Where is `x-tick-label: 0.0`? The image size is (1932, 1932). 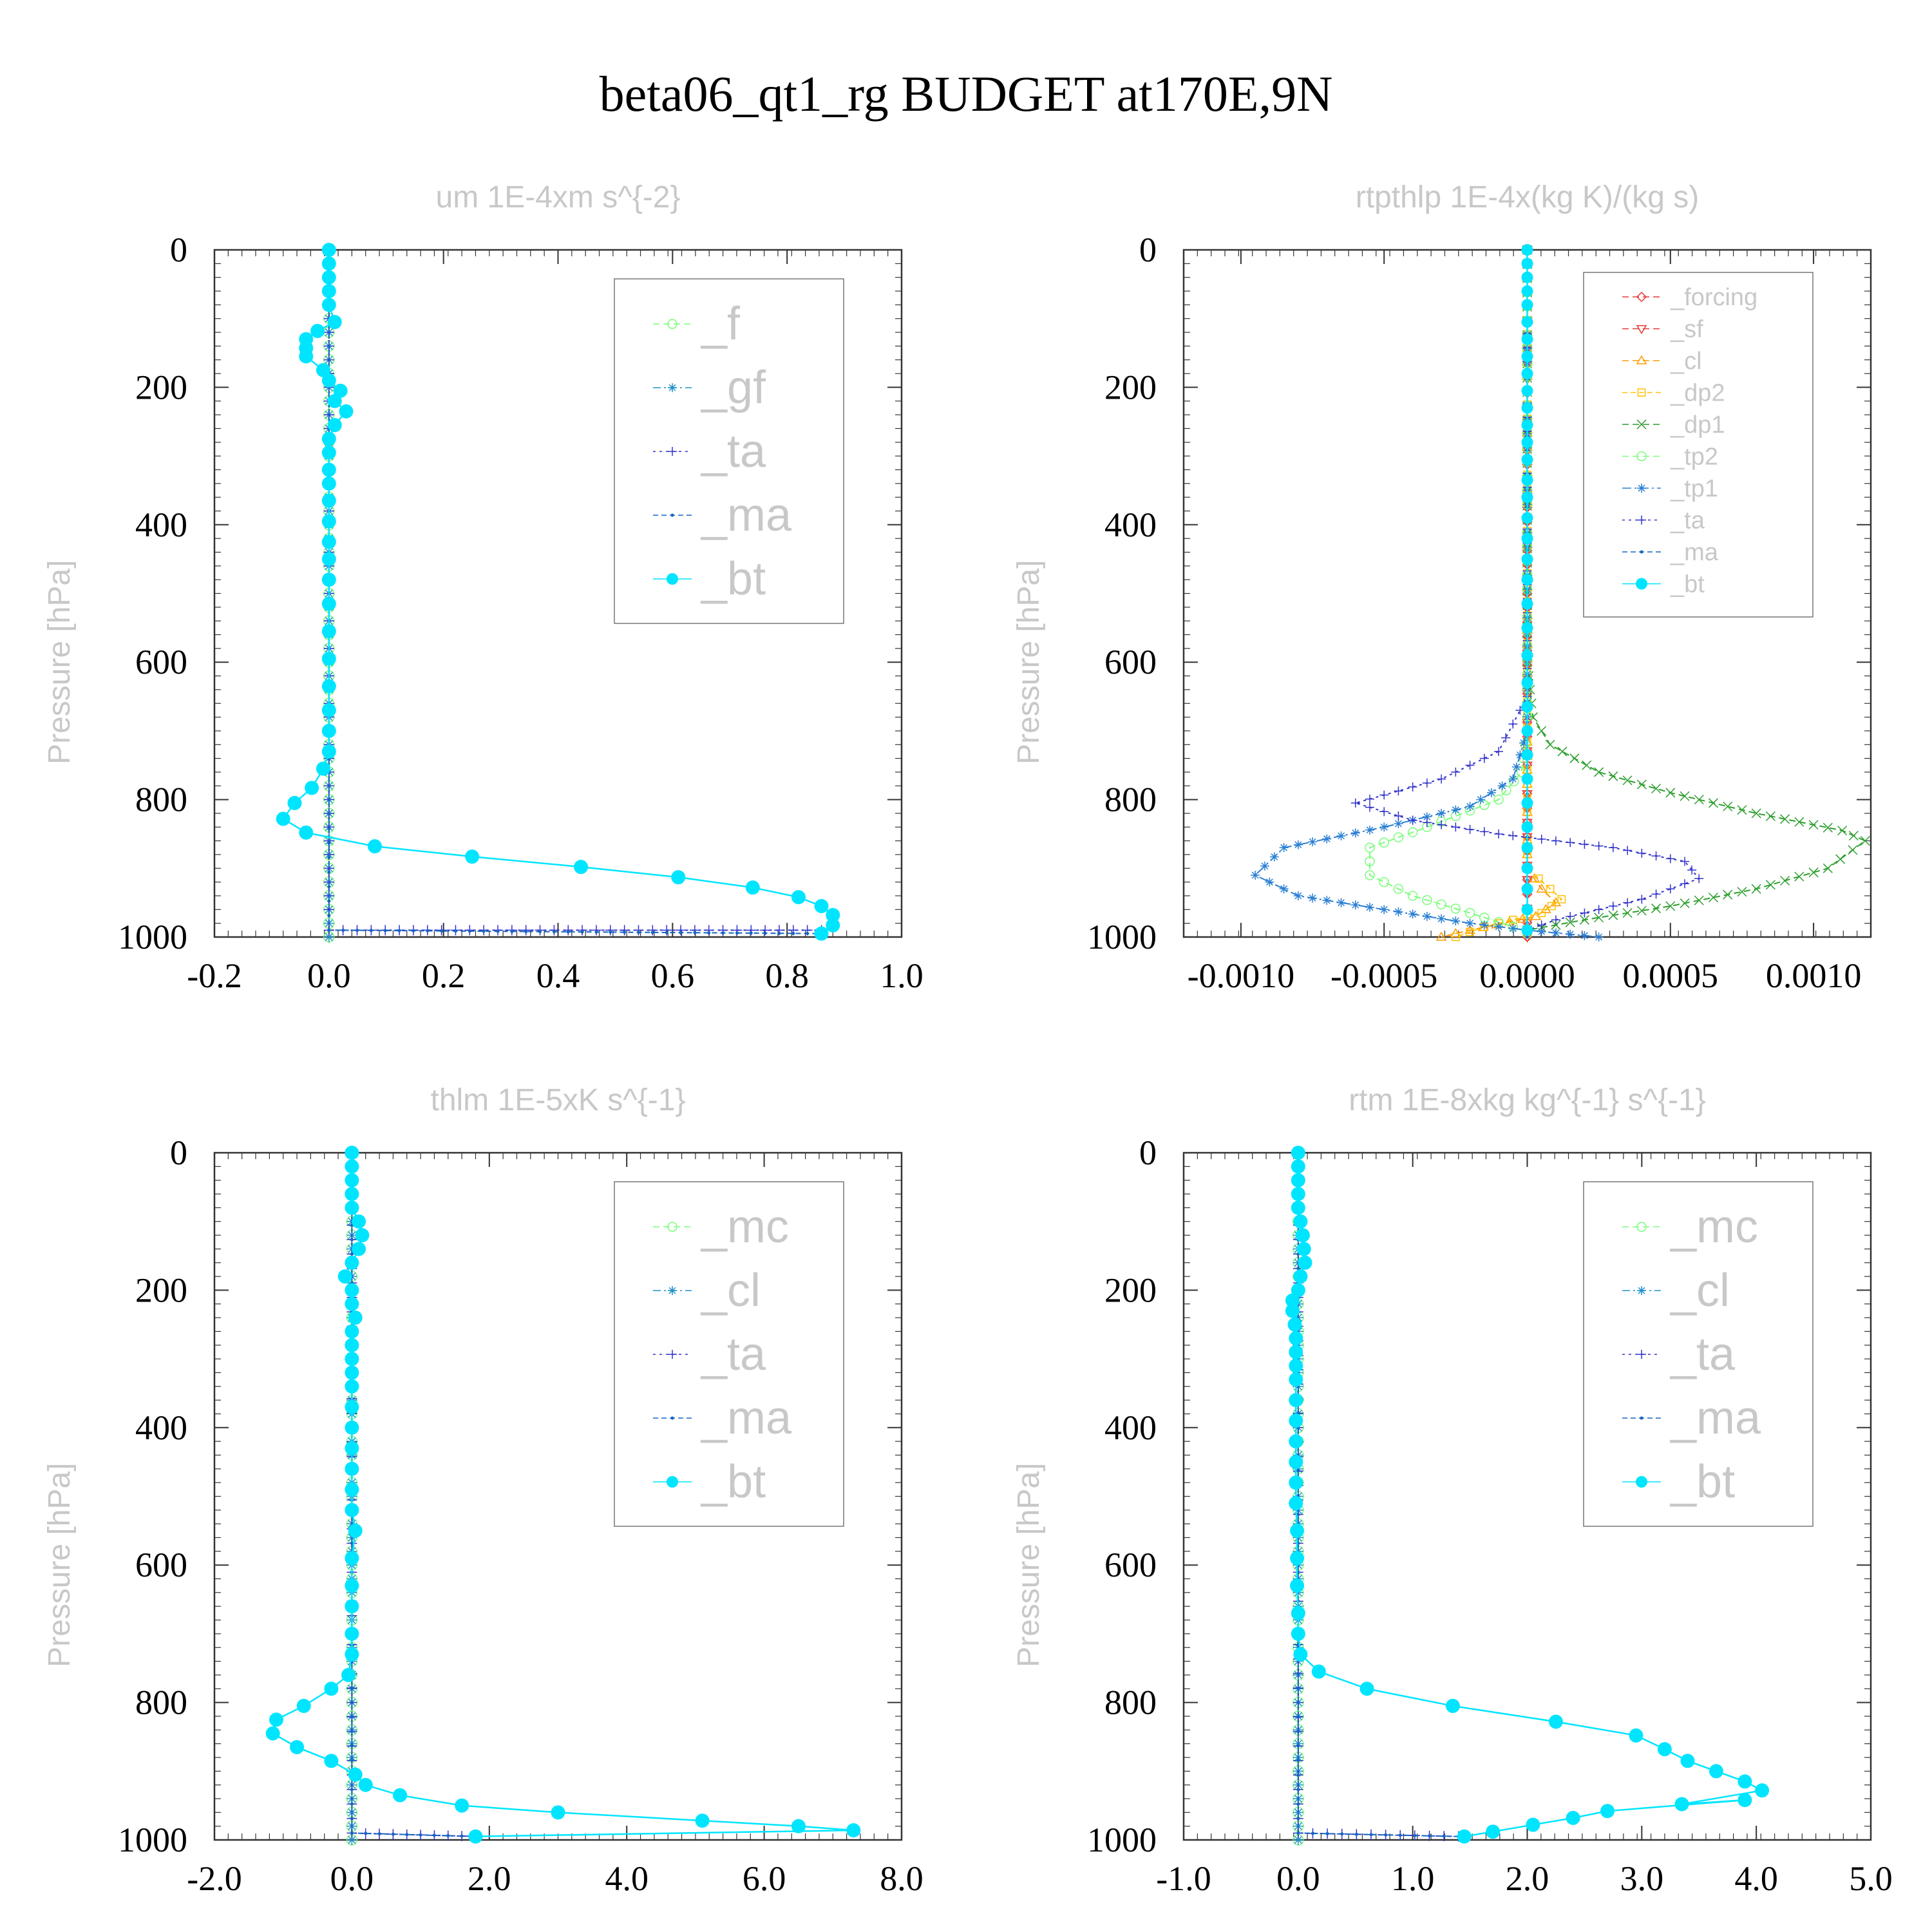 x-tick-label: 0.0 is located at coordinates (352, 1878).